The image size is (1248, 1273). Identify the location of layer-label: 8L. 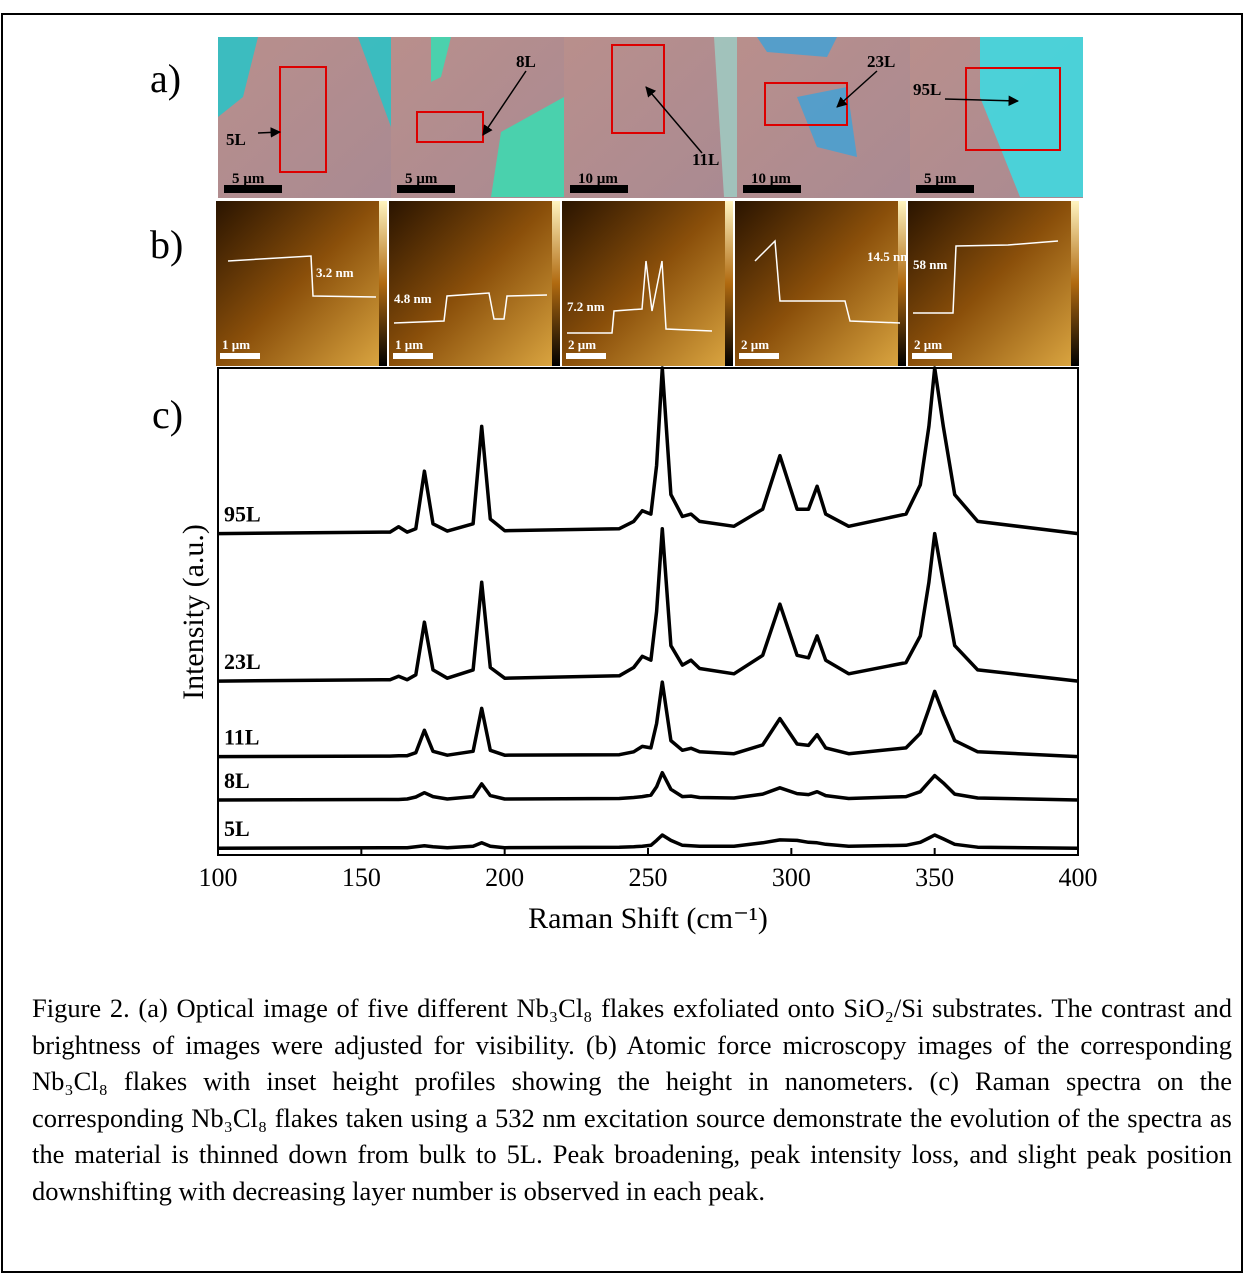
(526, 61).